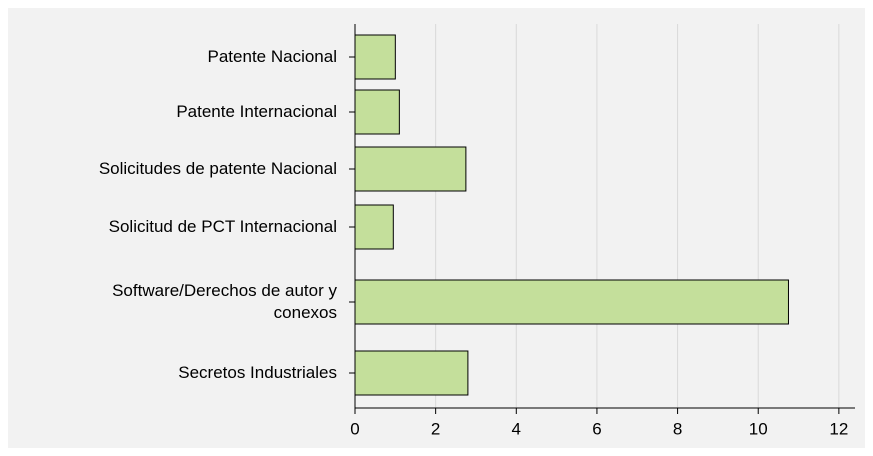  Describe the element at coordinates (677, 428) in the screenshot. I see `x-tick-label: 8` at that location.